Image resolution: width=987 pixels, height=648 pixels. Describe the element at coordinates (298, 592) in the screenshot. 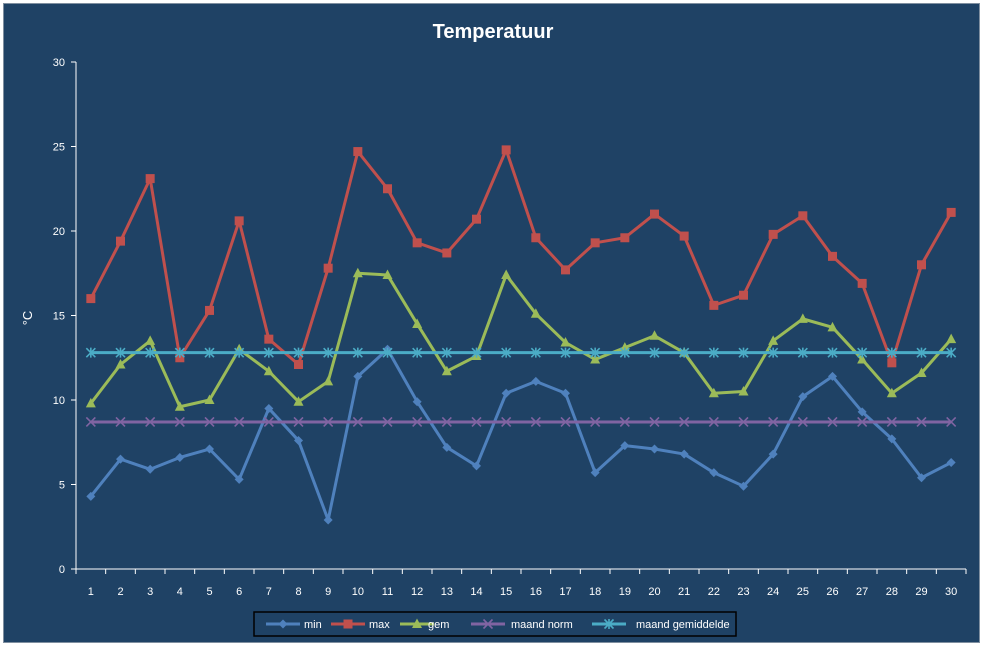

I see `x-tick-label: 8` at that location.